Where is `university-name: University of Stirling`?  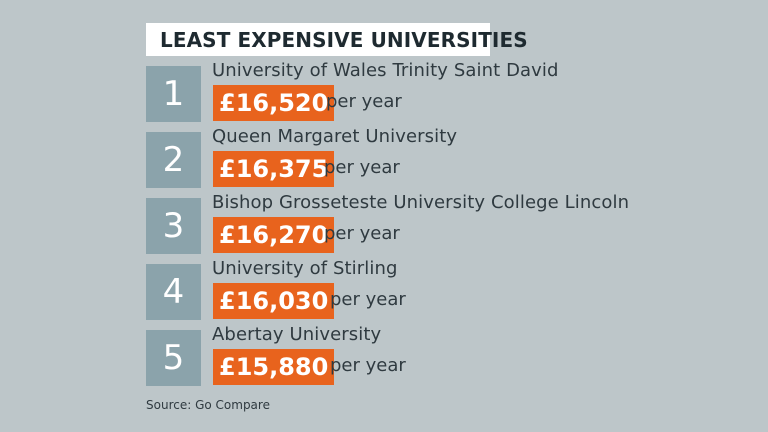 university-name: University of Stirling is located at coordinates (305, 268).